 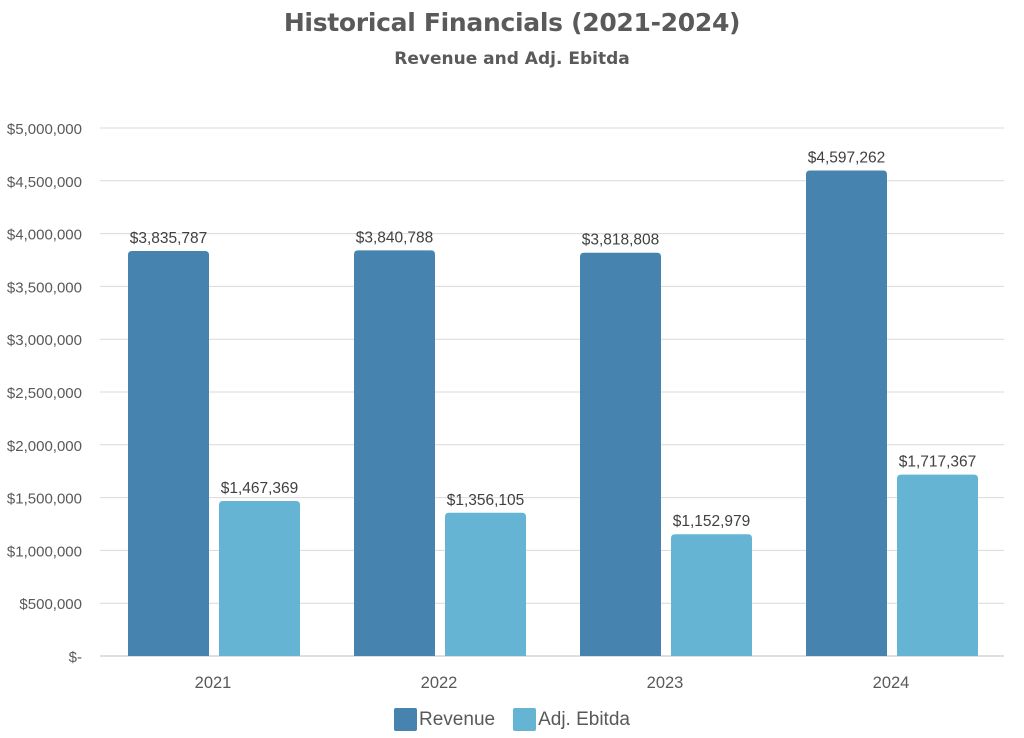 I want to click on legend-item-adj-ebitda: Adj. Ebitda, so click(x=571, y=719).